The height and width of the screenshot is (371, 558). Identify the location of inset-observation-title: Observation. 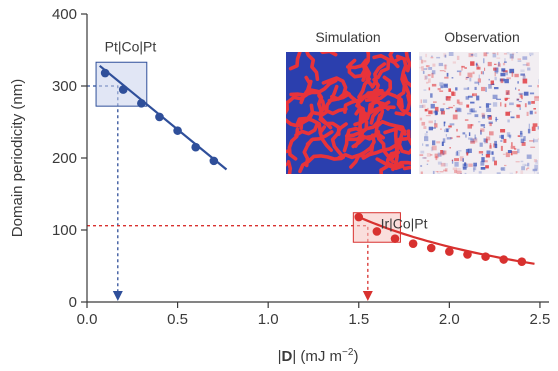
(481, 37).